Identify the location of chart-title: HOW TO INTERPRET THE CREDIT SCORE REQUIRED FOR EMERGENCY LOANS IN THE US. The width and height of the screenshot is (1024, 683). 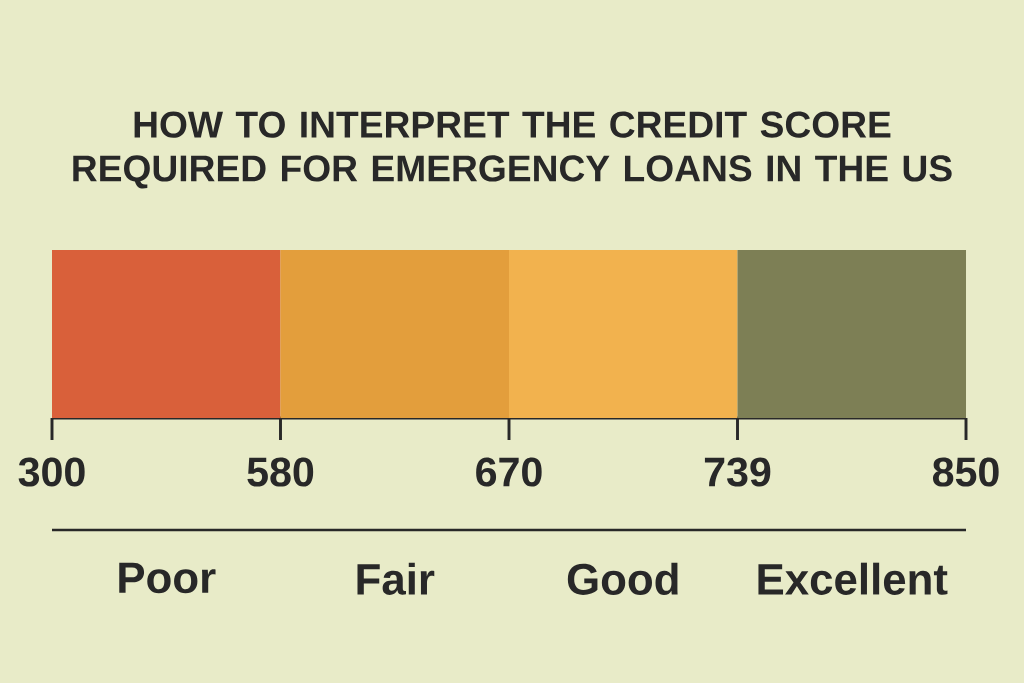
(512, 150).